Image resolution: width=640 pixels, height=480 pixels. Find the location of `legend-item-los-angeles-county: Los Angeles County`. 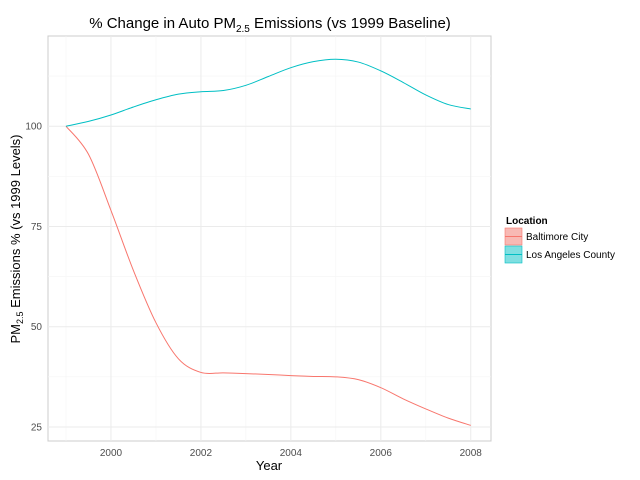

legend-item-los-angeles-county: Los Angeles County is located at coordinates (559, 254).